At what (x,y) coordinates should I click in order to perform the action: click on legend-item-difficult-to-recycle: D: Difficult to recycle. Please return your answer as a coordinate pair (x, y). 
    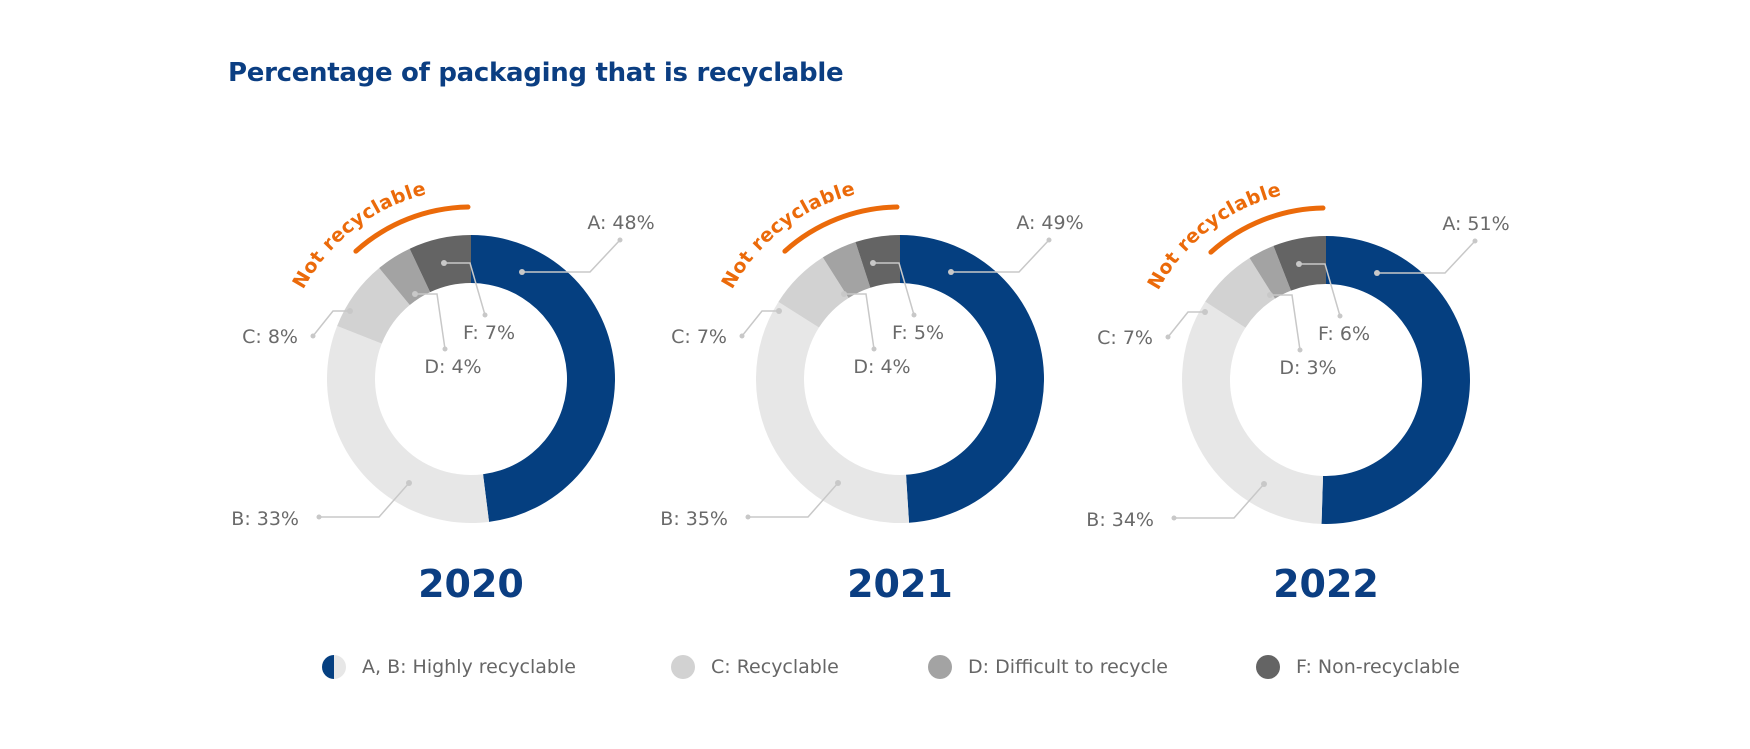
    Looking at the image, I should click on (1048, 667).